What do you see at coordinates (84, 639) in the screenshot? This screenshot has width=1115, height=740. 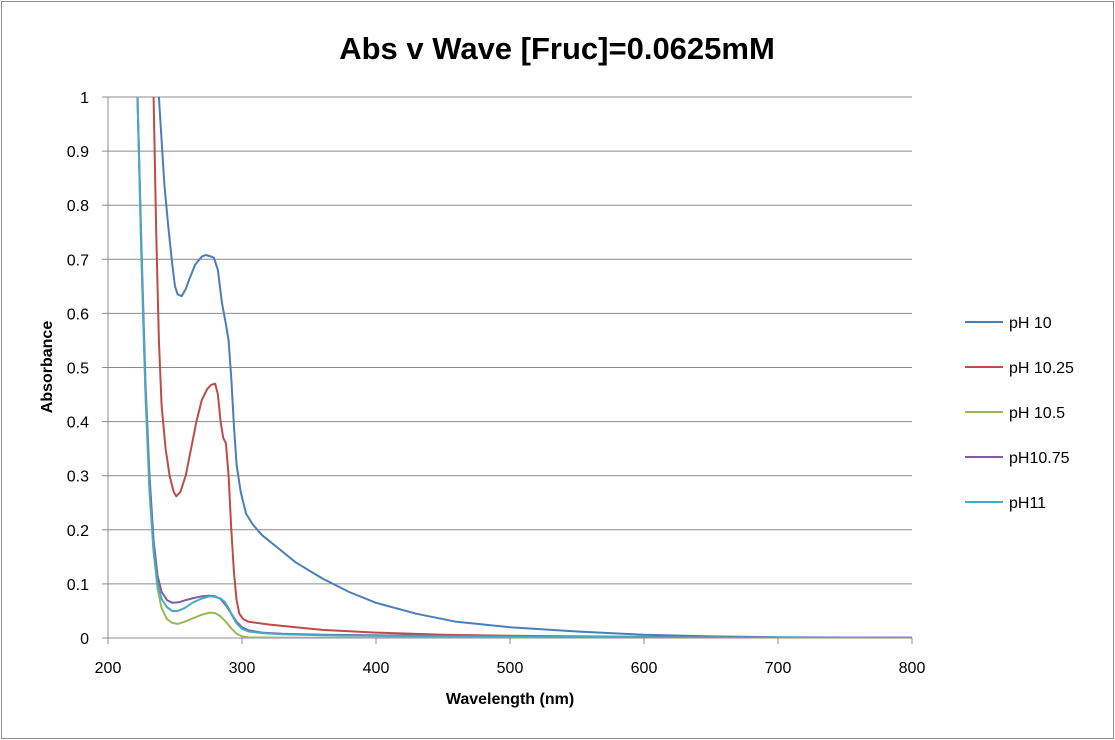 I see `y-tick-label: 0` at bounding box center [84, 639].